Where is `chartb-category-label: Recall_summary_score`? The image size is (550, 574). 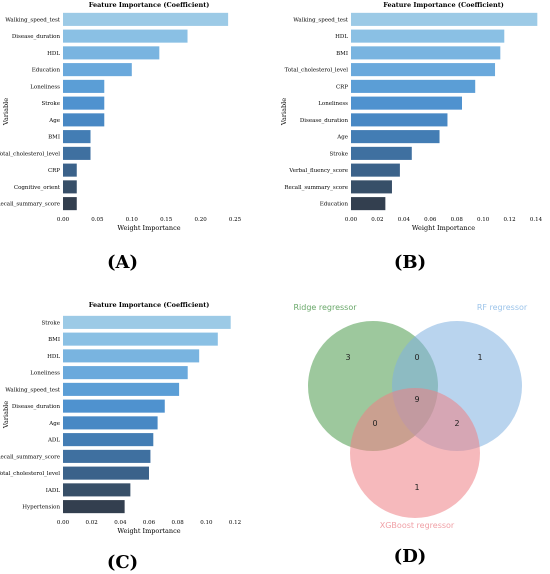 chartb-category-label: Recall_summary_score is located at coordinates (316, 188).